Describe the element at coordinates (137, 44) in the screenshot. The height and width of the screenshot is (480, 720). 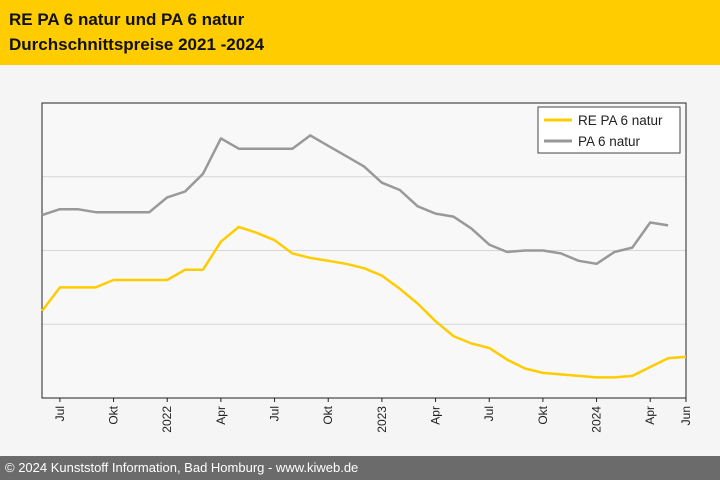
I see `chart-title-line2: Durchschnittspreise 2021 -2024` at that location.